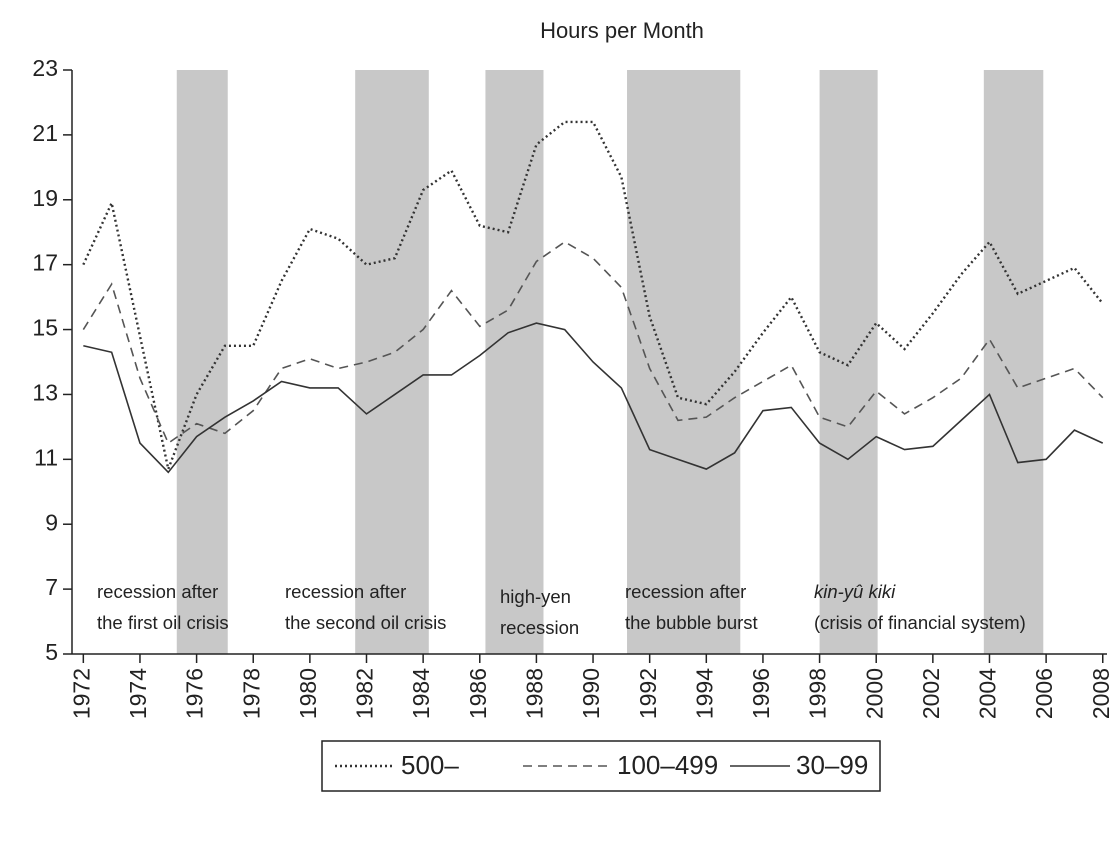 The height and width of the screenshot is (841, 1116). I want to click on annotation: the second oil crisis, so click(365, 622).